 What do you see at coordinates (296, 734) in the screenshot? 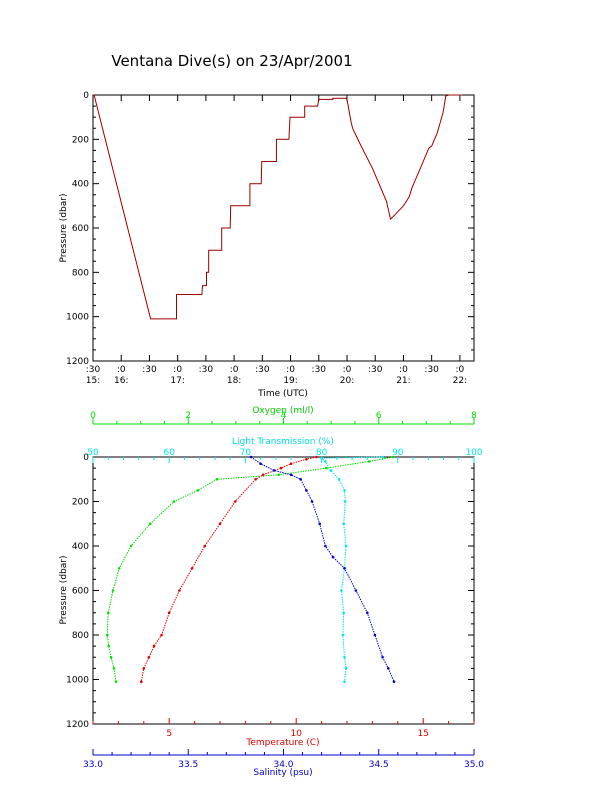
I see `temperature-tick-label: 10` at bounding box center [296, 734].